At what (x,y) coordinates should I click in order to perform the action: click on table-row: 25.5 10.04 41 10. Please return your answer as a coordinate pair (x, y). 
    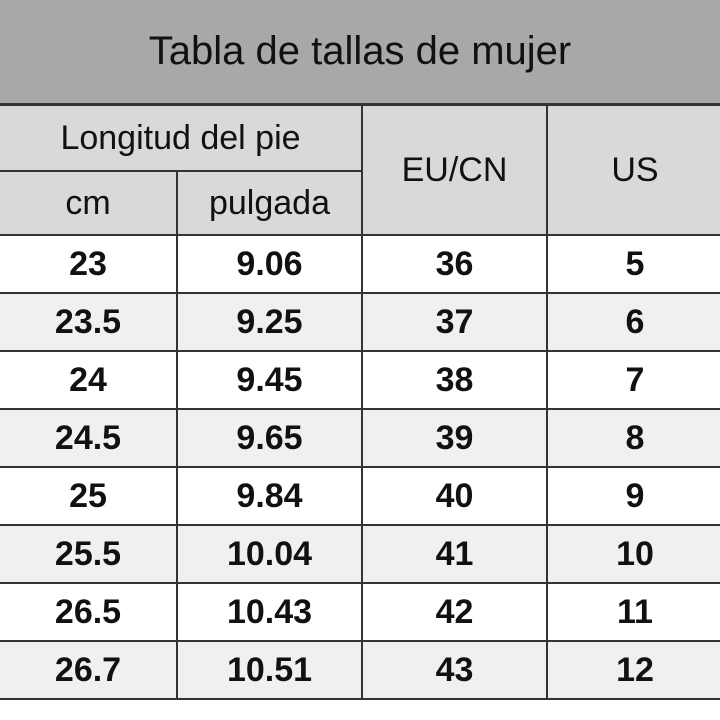
    Looking at the image, I should click on (360, 554).